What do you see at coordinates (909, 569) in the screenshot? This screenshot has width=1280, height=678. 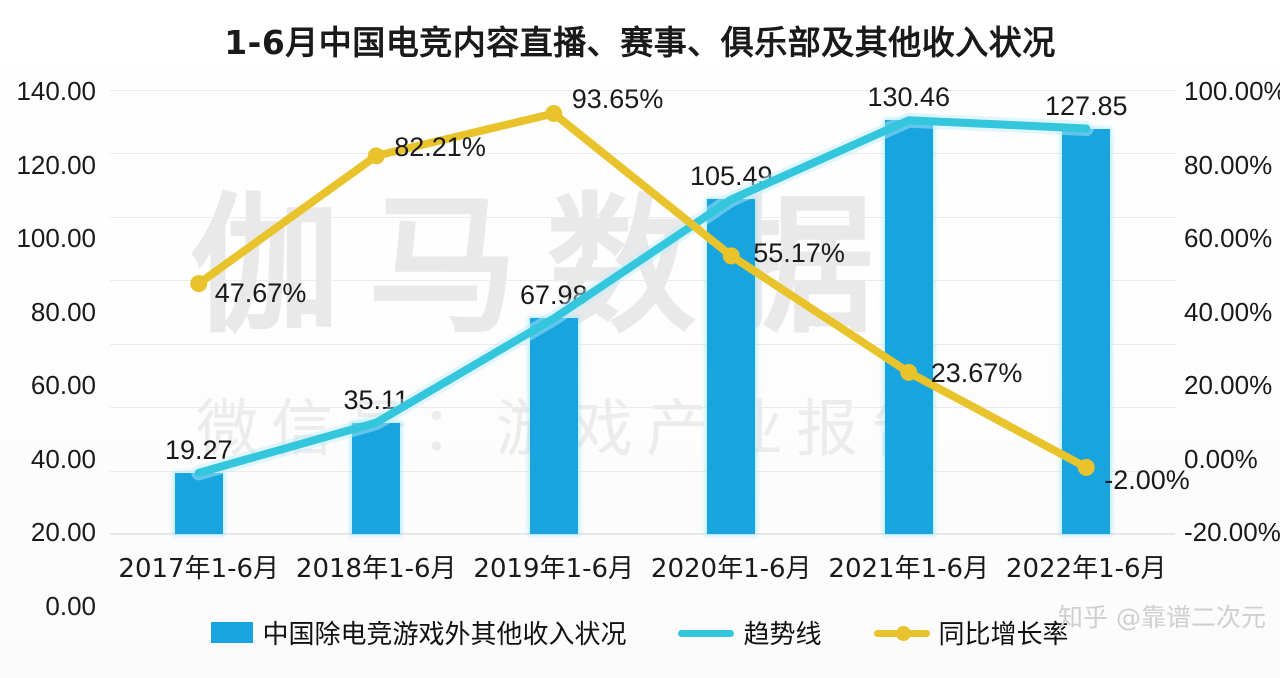 I see `x-axis-category-label: 2021年1-6月` at bounding box center [909, 569].